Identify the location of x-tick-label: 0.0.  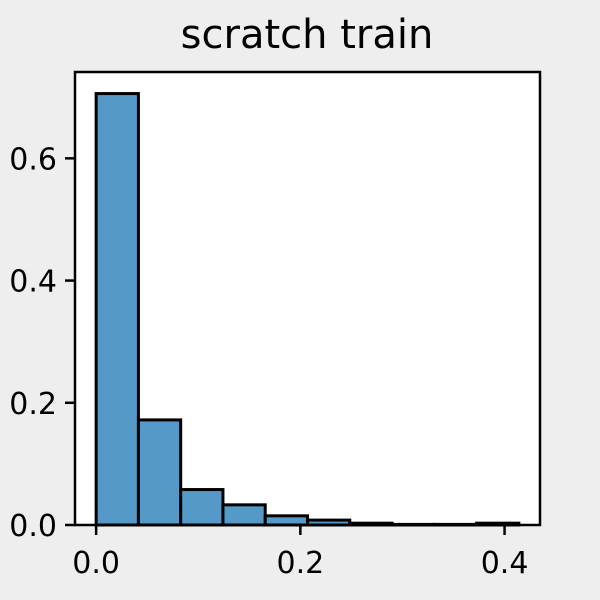
(96, 563).